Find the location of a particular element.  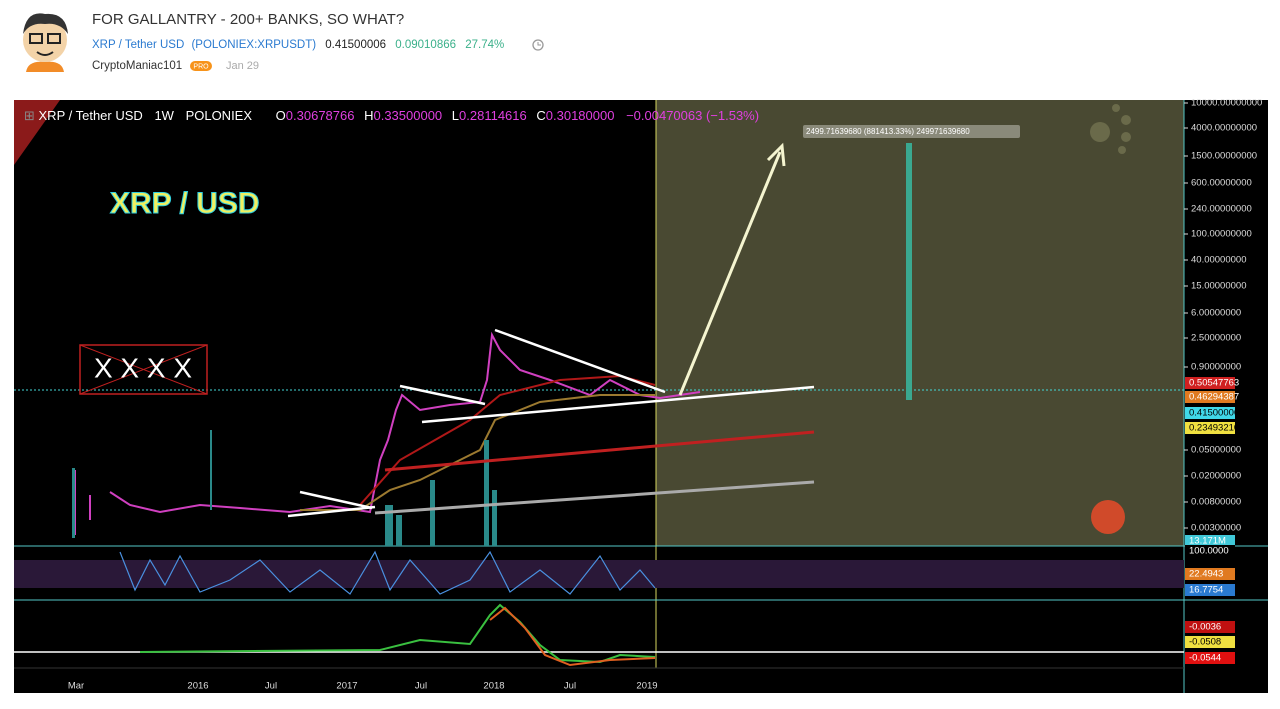

price-tag: 0.46294387 is located at coordinates (1214, 397).